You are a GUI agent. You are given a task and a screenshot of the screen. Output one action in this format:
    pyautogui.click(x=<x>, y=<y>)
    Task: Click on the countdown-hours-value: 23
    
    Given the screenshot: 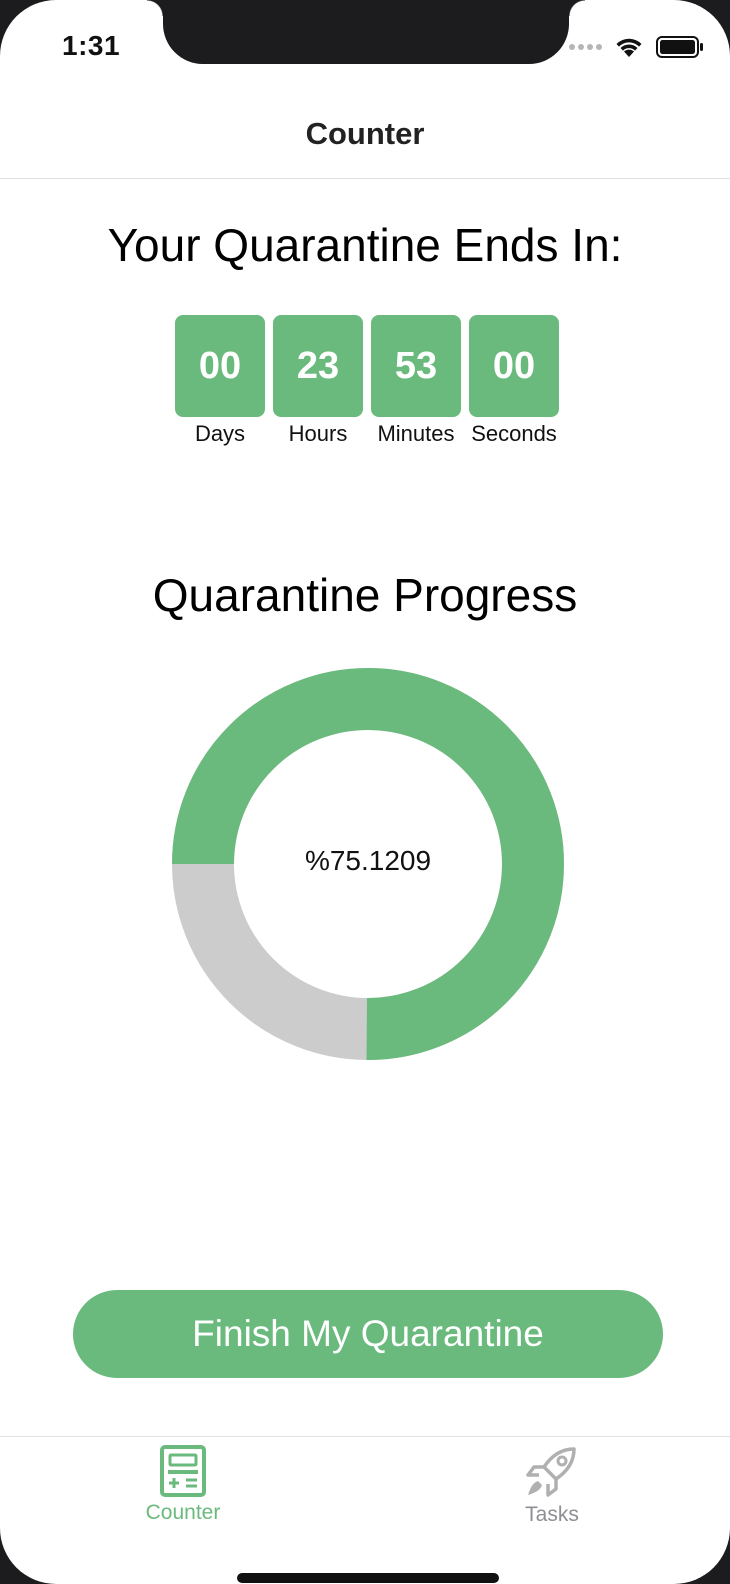 What is the action you would take?
    pyautogui.click(x=318, y=366)
    